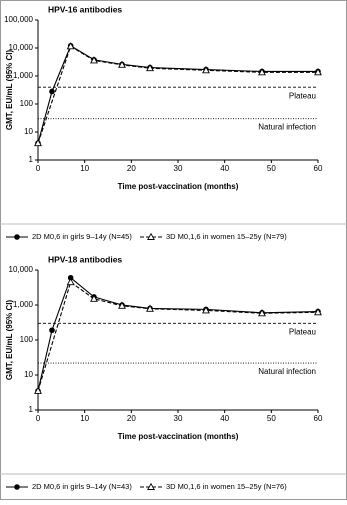 The height and width of the screenshot is (505, 347). Describe the element at coordinates (18, 19) in the screenshot. I see `y-tick-label: 100,000` at that location.